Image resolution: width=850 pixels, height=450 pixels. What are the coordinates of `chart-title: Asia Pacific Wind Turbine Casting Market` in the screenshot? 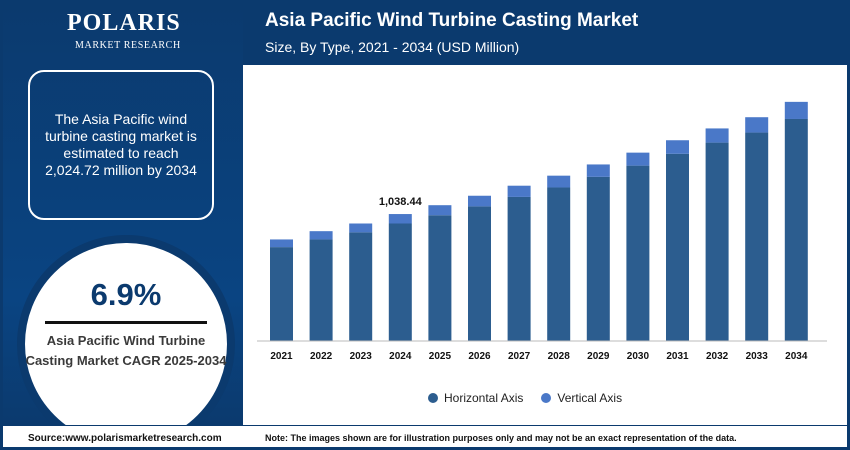 It's located at (452, 20).